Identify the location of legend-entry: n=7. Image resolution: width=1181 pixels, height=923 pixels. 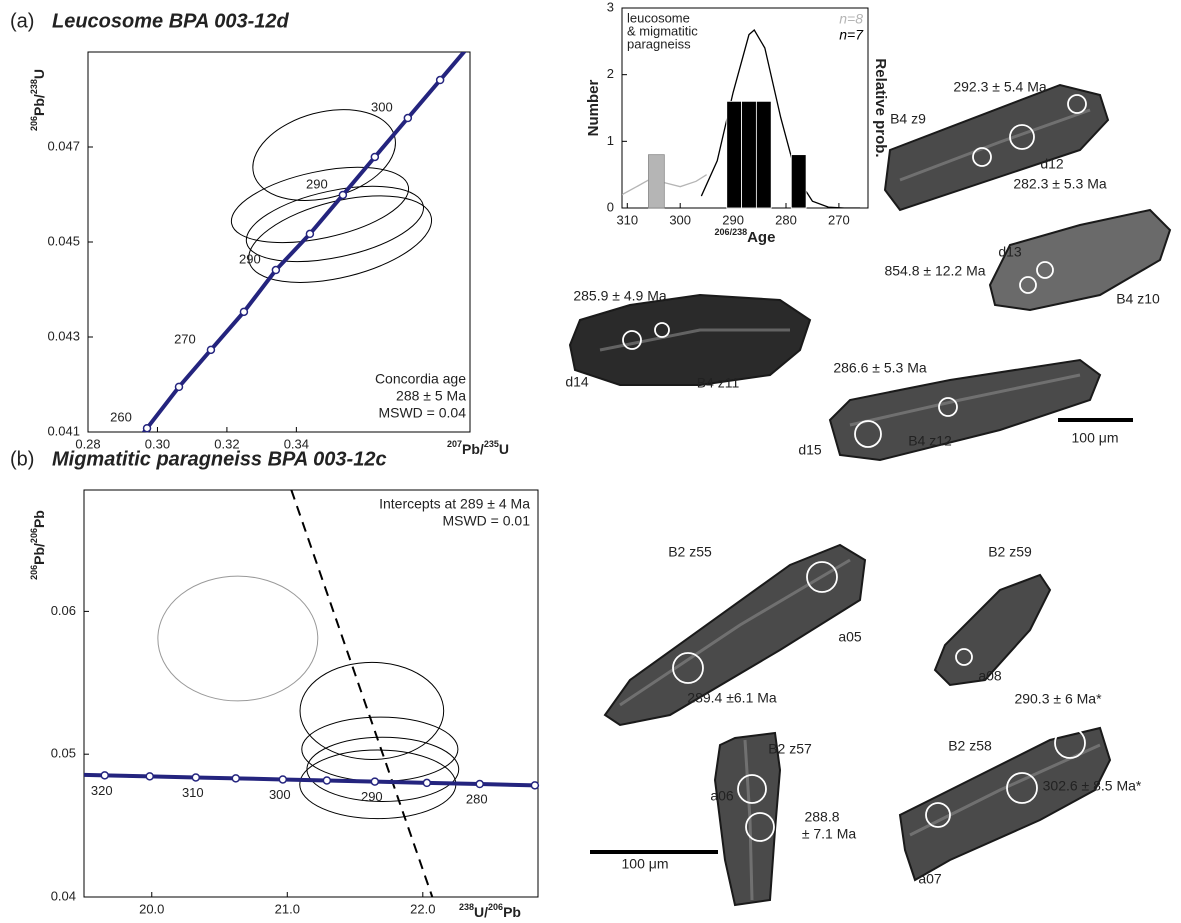
(851, 35).